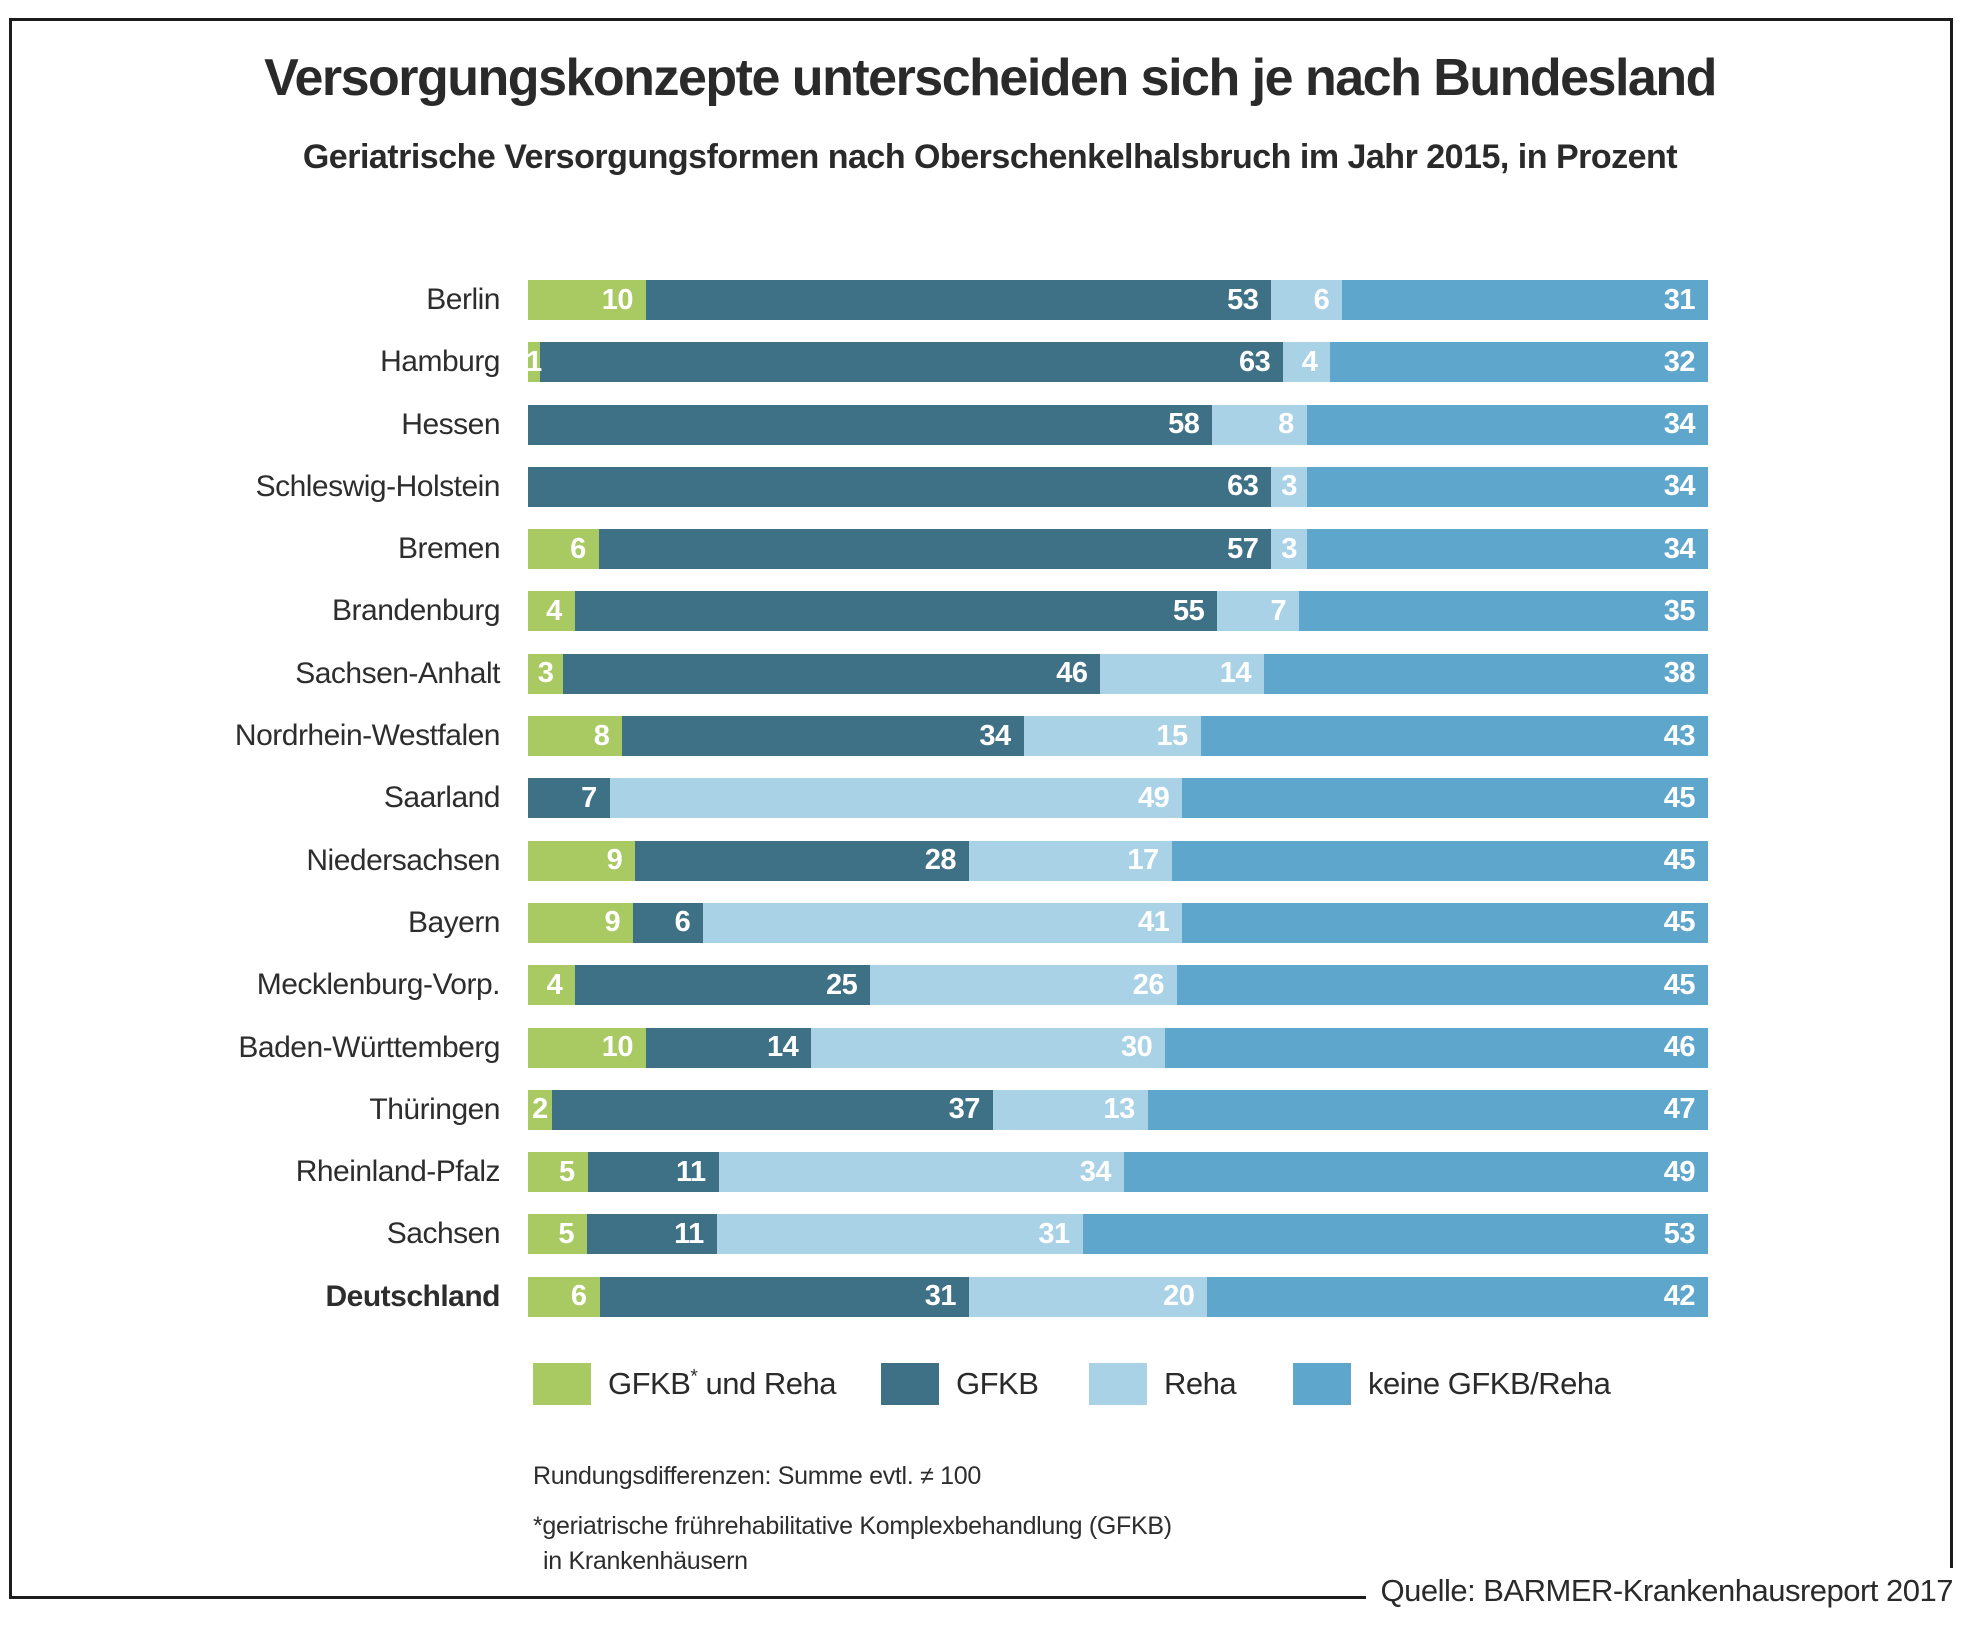 This screenshot has height=1625, width=1980. I want to click on segment-value: 35, so click(1679, 610).